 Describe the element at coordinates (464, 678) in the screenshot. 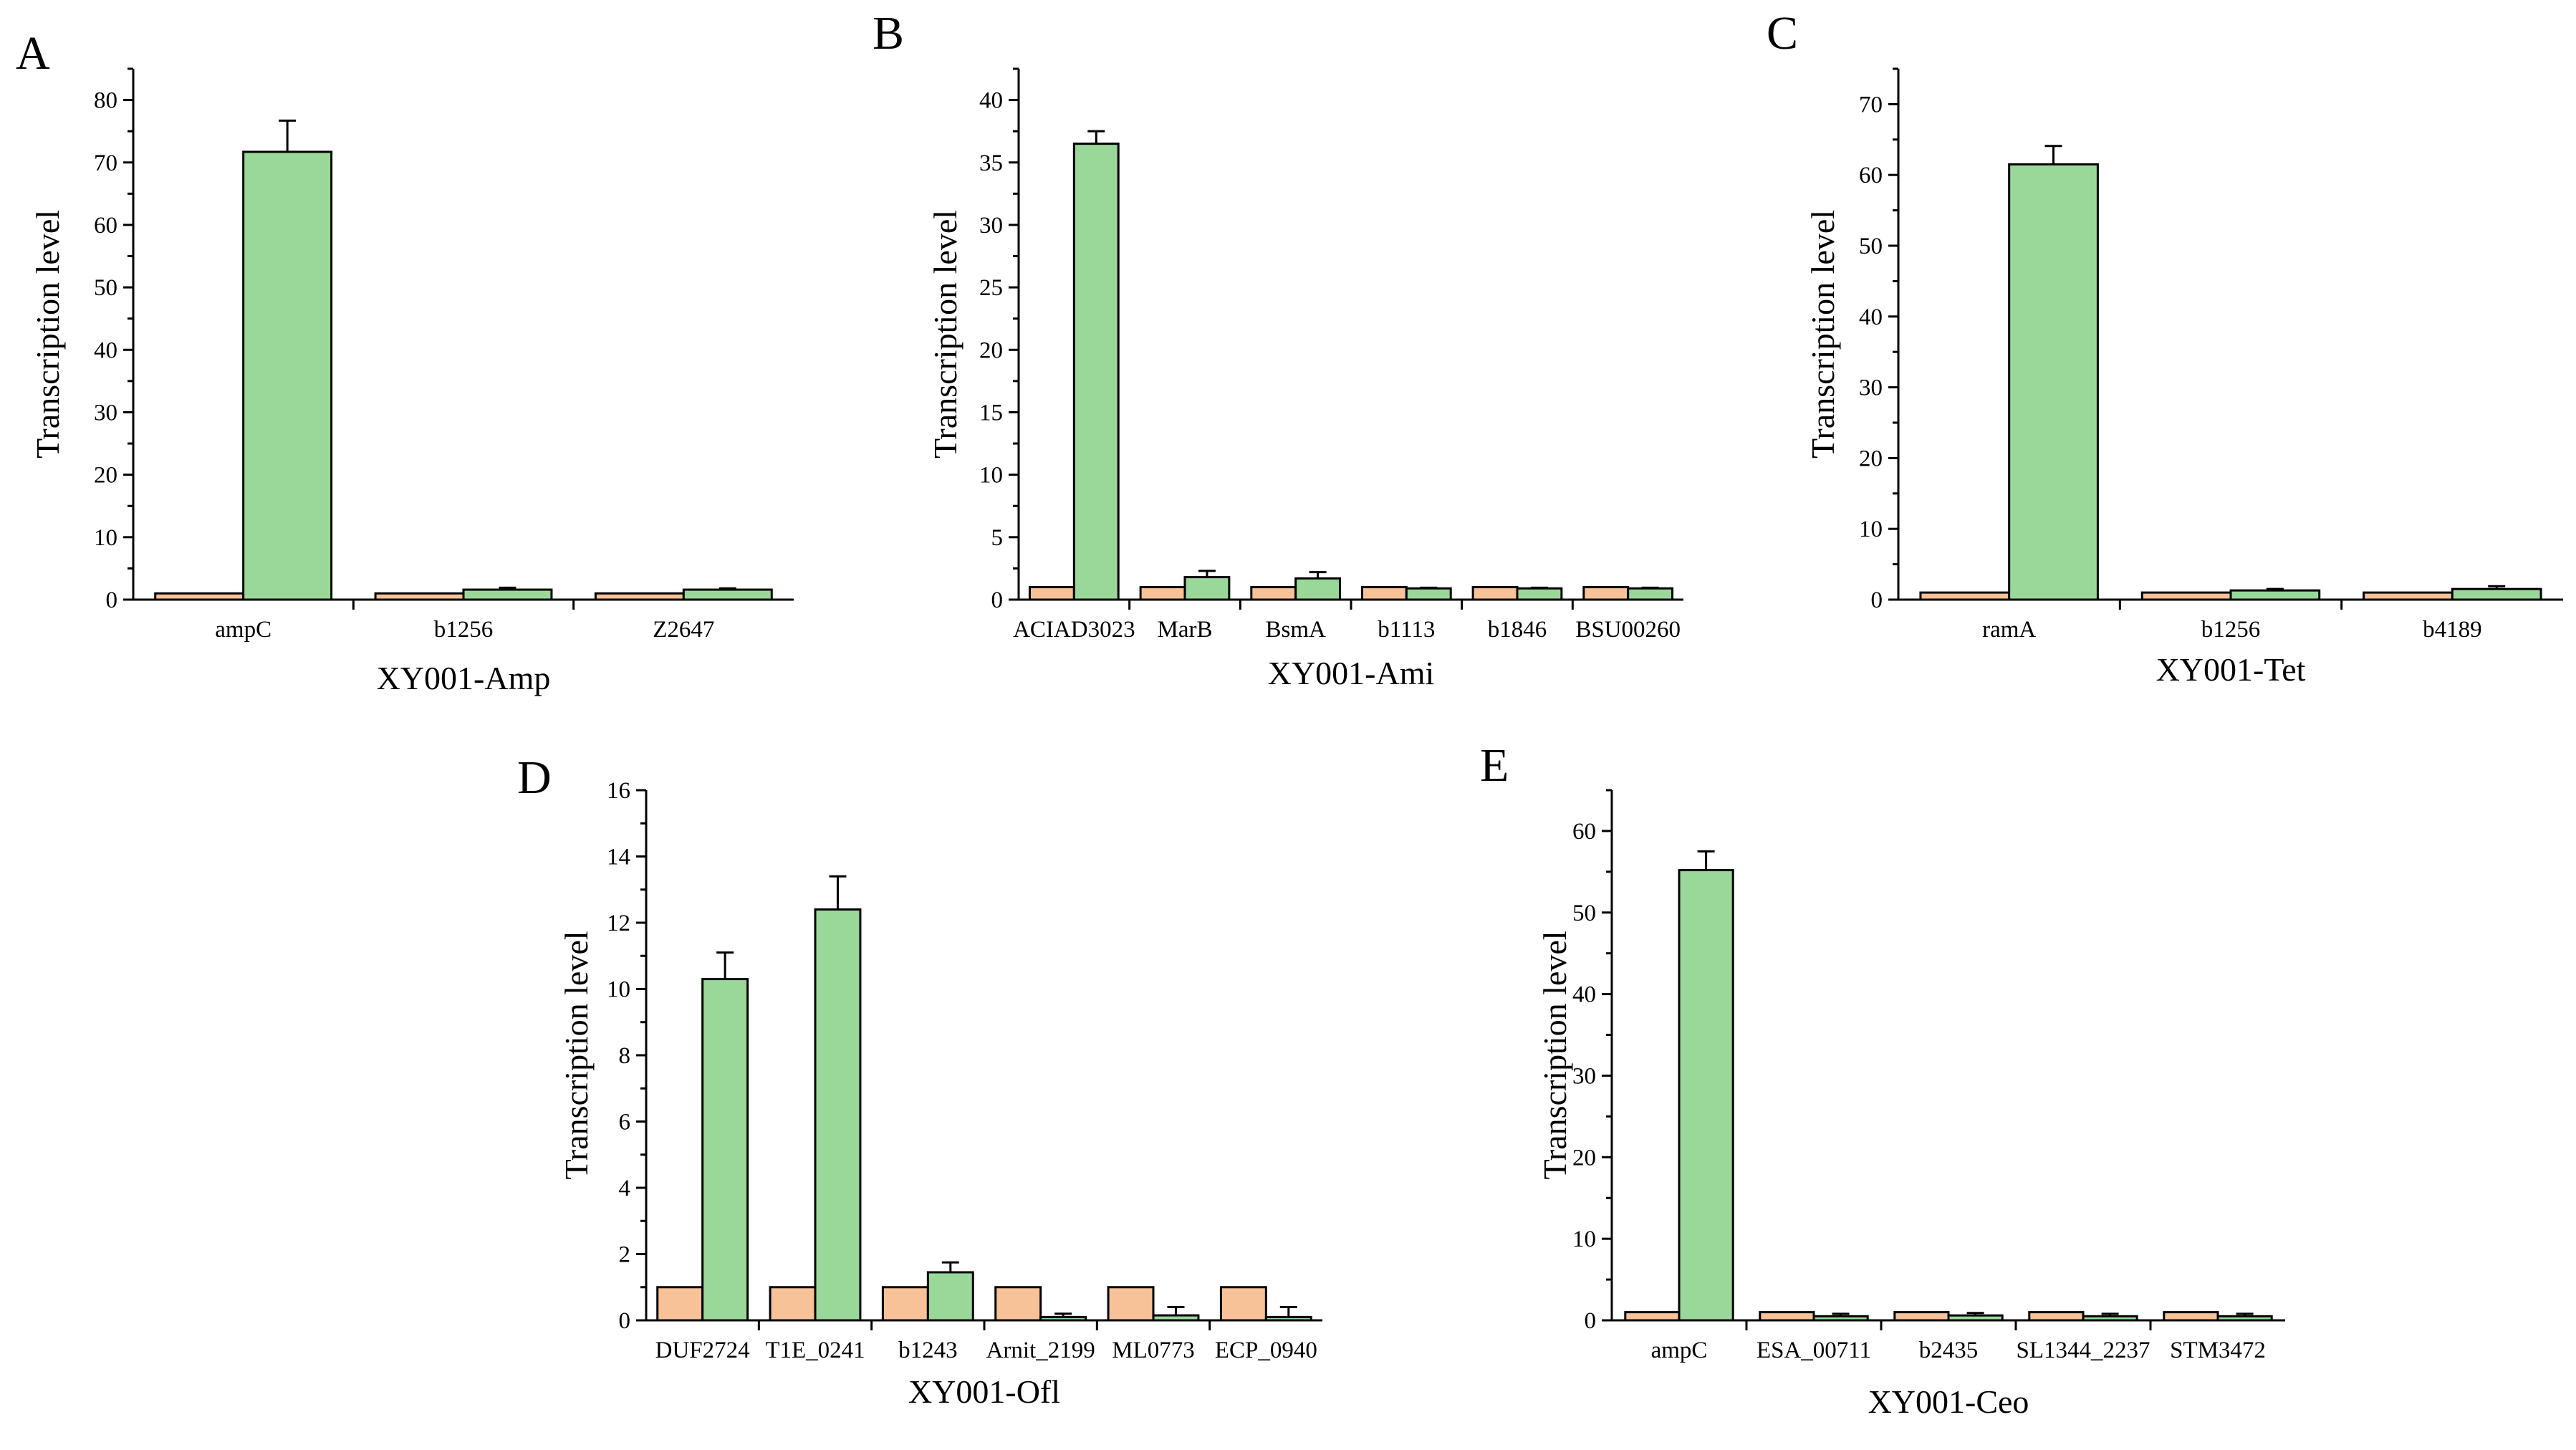

I see `chart-title: XY001-Amp` at that location.